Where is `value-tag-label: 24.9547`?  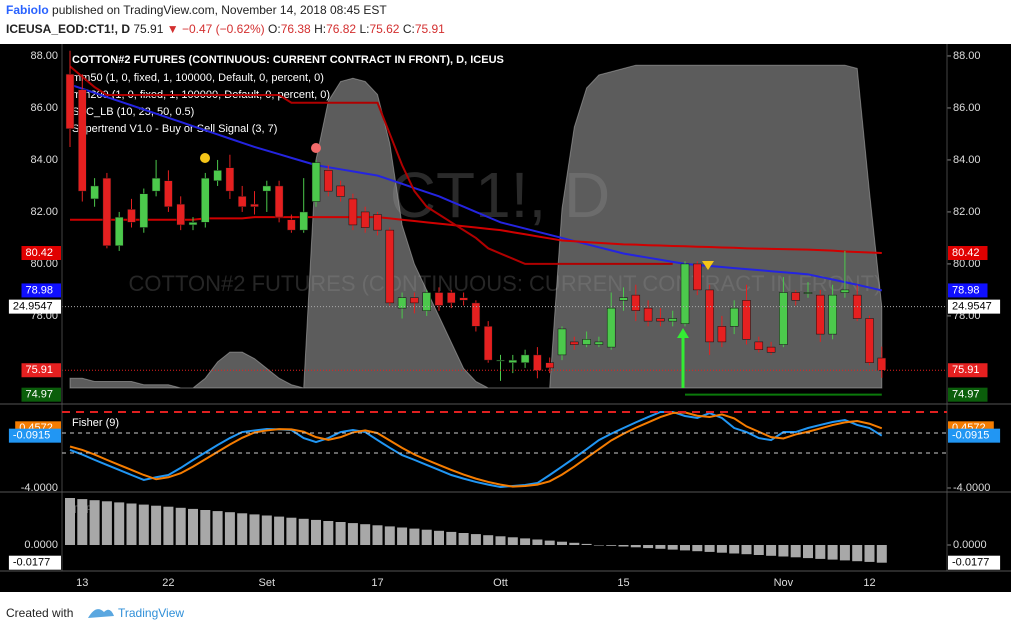
value-tag-label: 24.9547 is located at coordinates (972, 307).